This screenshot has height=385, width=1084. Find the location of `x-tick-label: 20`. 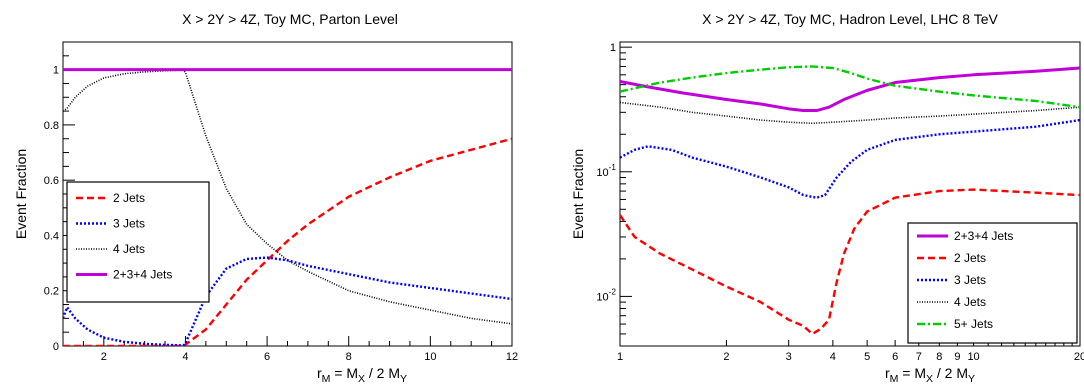

x-tick-label: 20 is located at coordinates (1079, 357).